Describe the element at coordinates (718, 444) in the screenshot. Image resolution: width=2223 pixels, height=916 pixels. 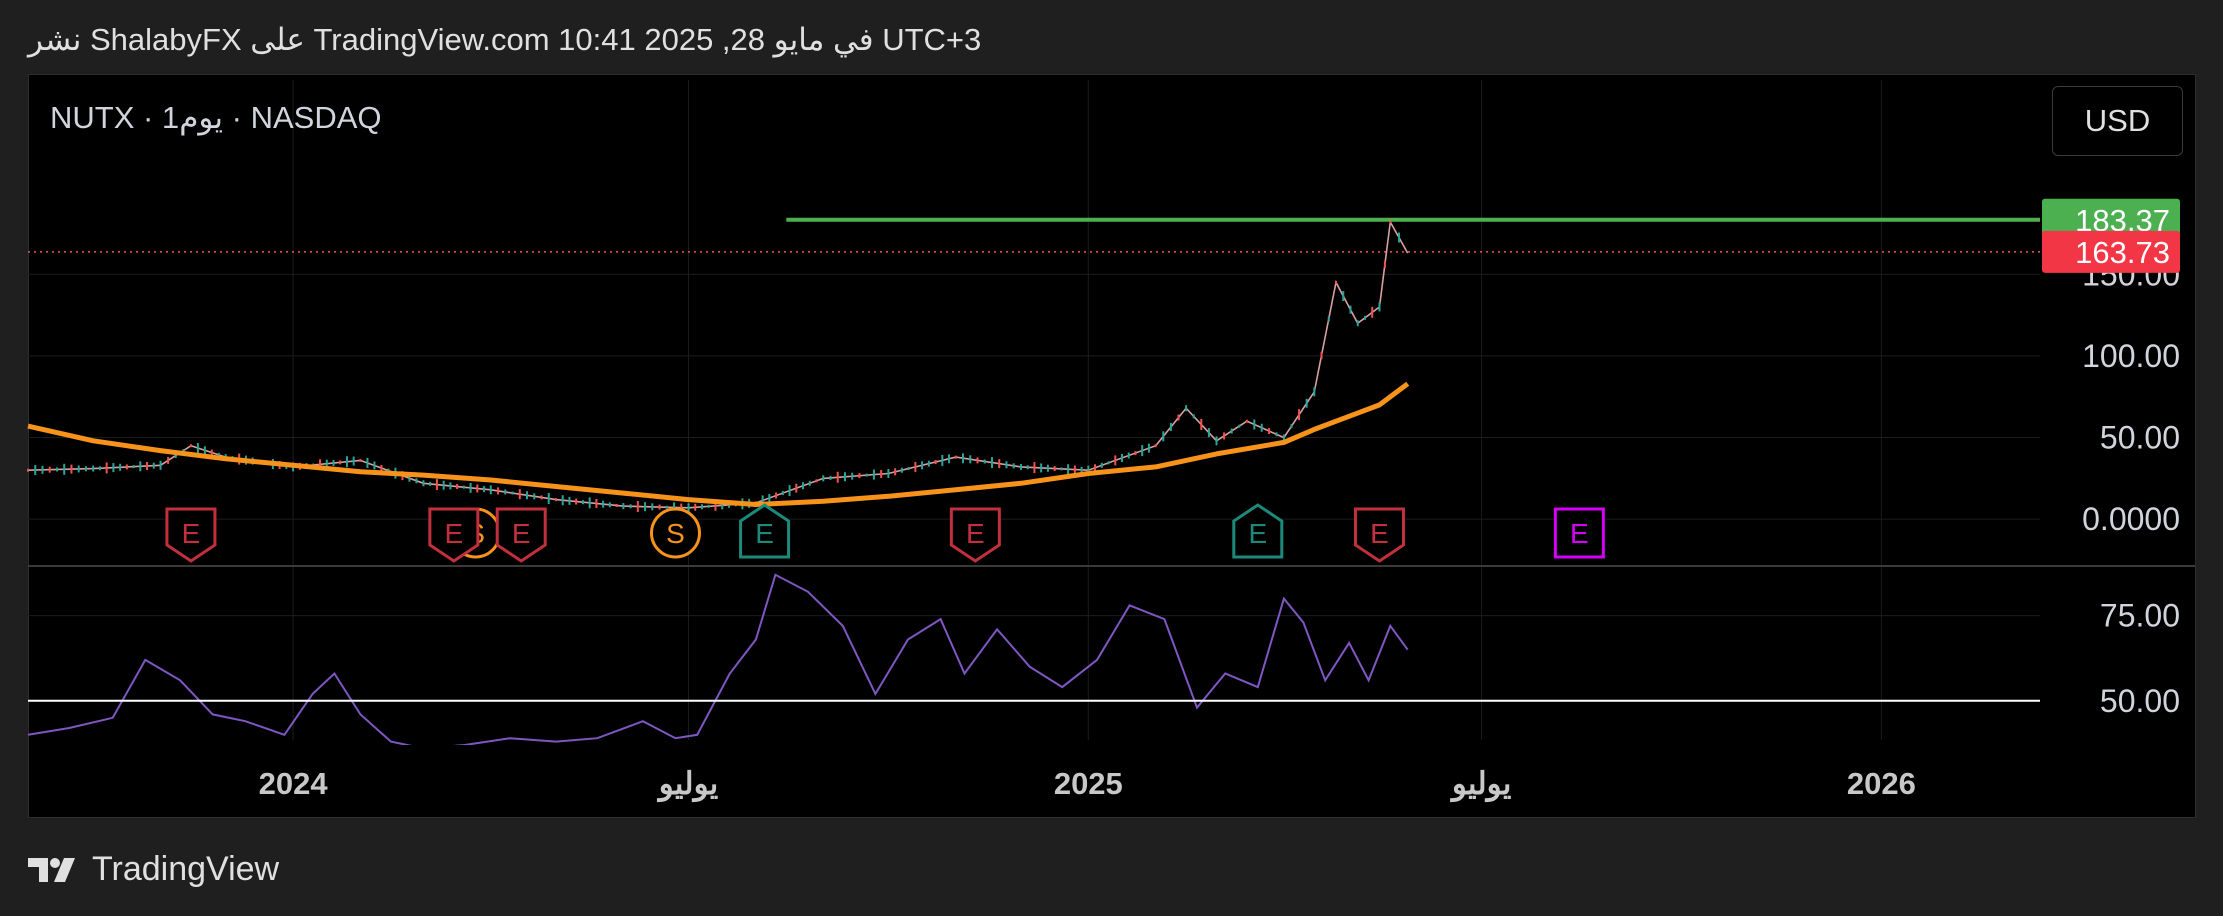
I see `moving-average-line` at that location.